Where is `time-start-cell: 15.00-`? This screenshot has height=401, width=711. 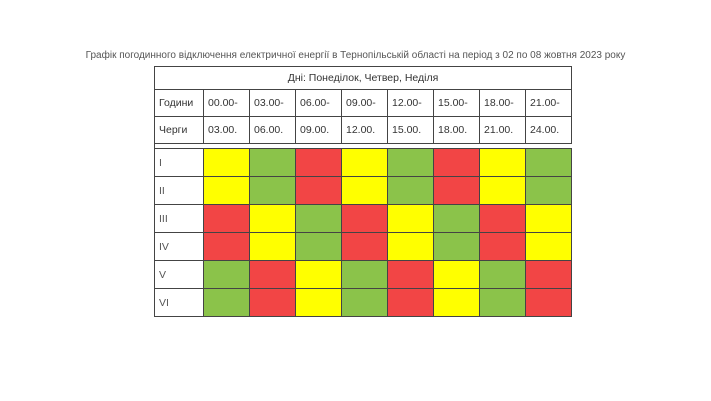
time-start-cell: 15.00- is located at coordinates (456, 103).